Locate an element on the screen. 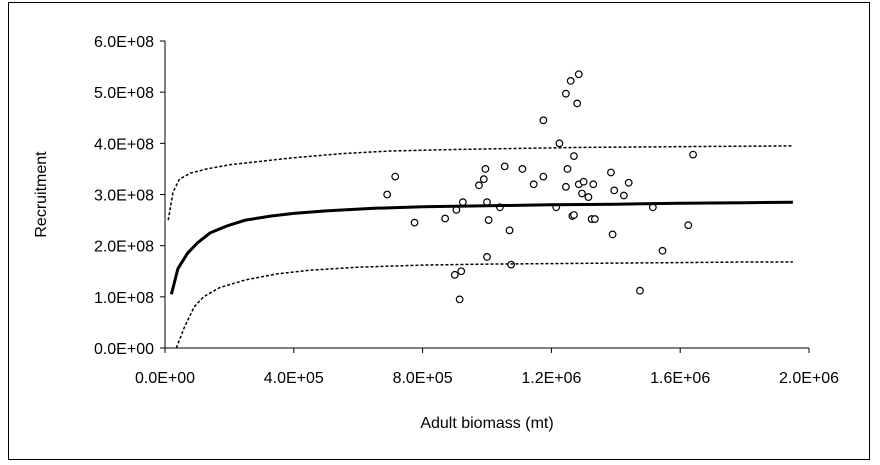 This screenshot has height=465, width=880. fitted-curve-line is located at coordinates (481, 247).